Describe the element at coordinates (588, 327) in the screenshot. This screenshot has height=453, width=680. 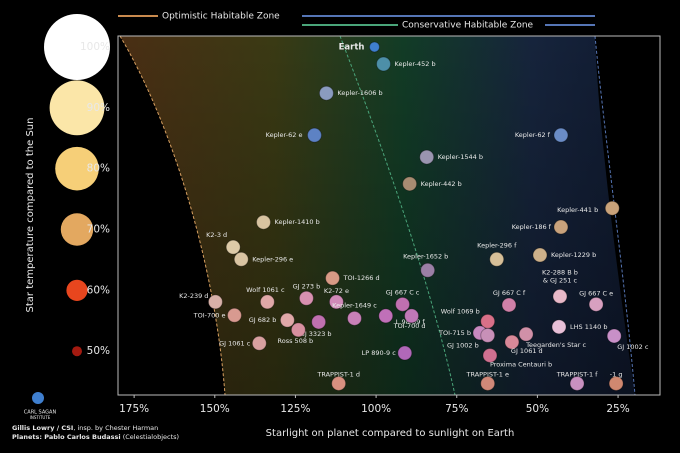
I see `planet-label: LHS 1140 b` at that location.